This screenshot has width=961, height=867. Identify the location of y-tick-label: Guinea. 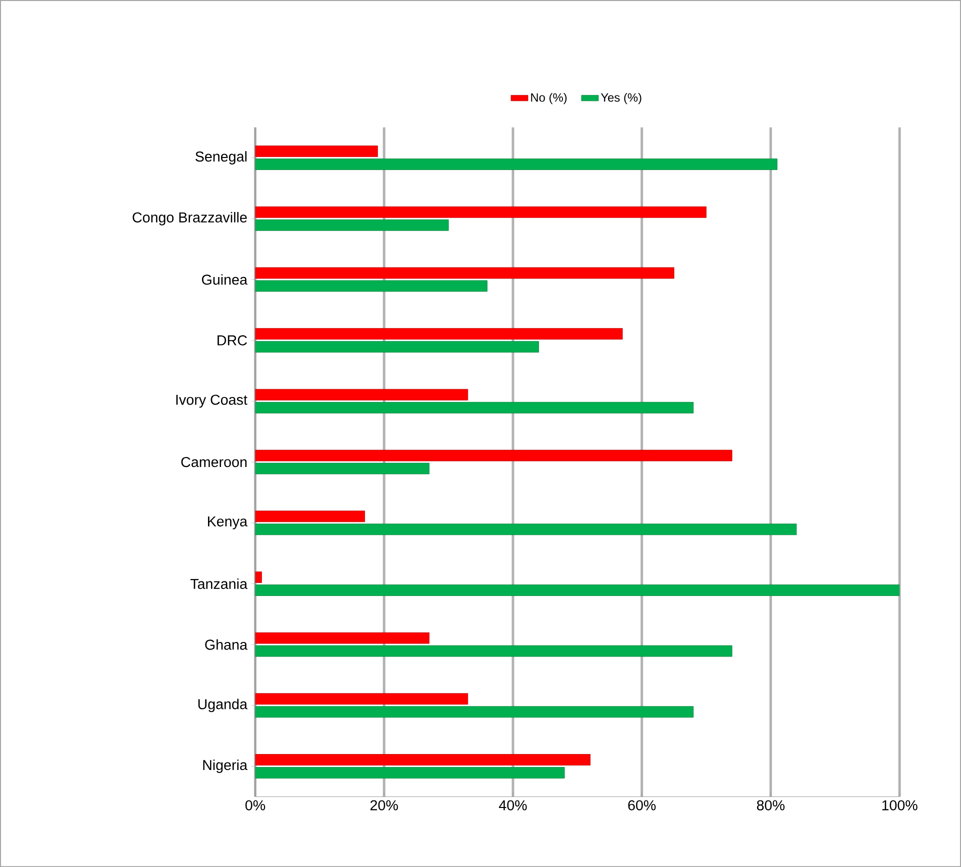
(225, 279).